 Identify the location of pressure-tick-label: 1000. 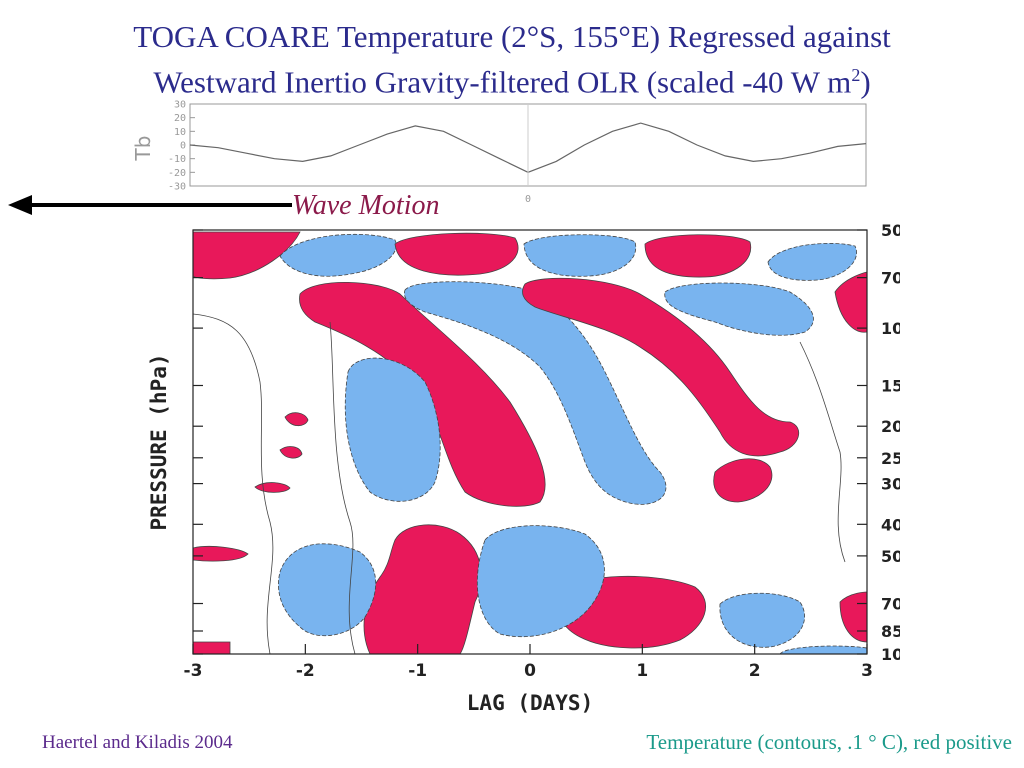
(890, 654).